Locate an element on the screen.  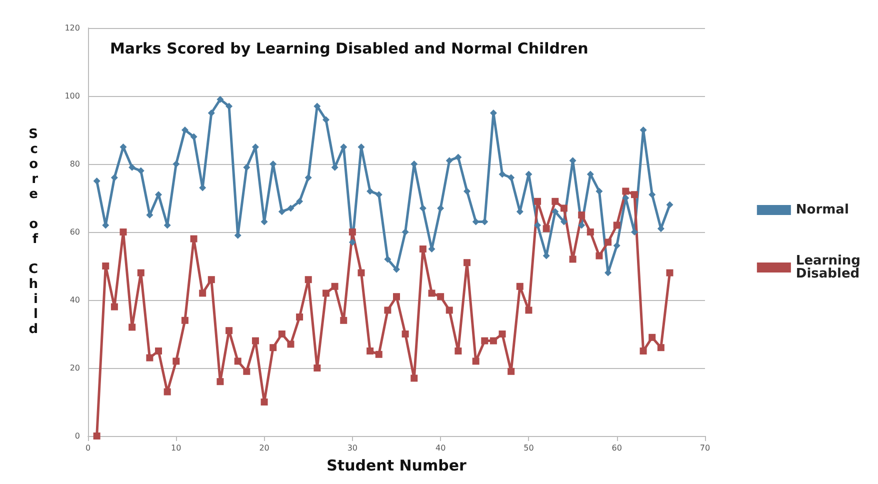
y-tick-label: 0 is located at coordinates (77, 436).